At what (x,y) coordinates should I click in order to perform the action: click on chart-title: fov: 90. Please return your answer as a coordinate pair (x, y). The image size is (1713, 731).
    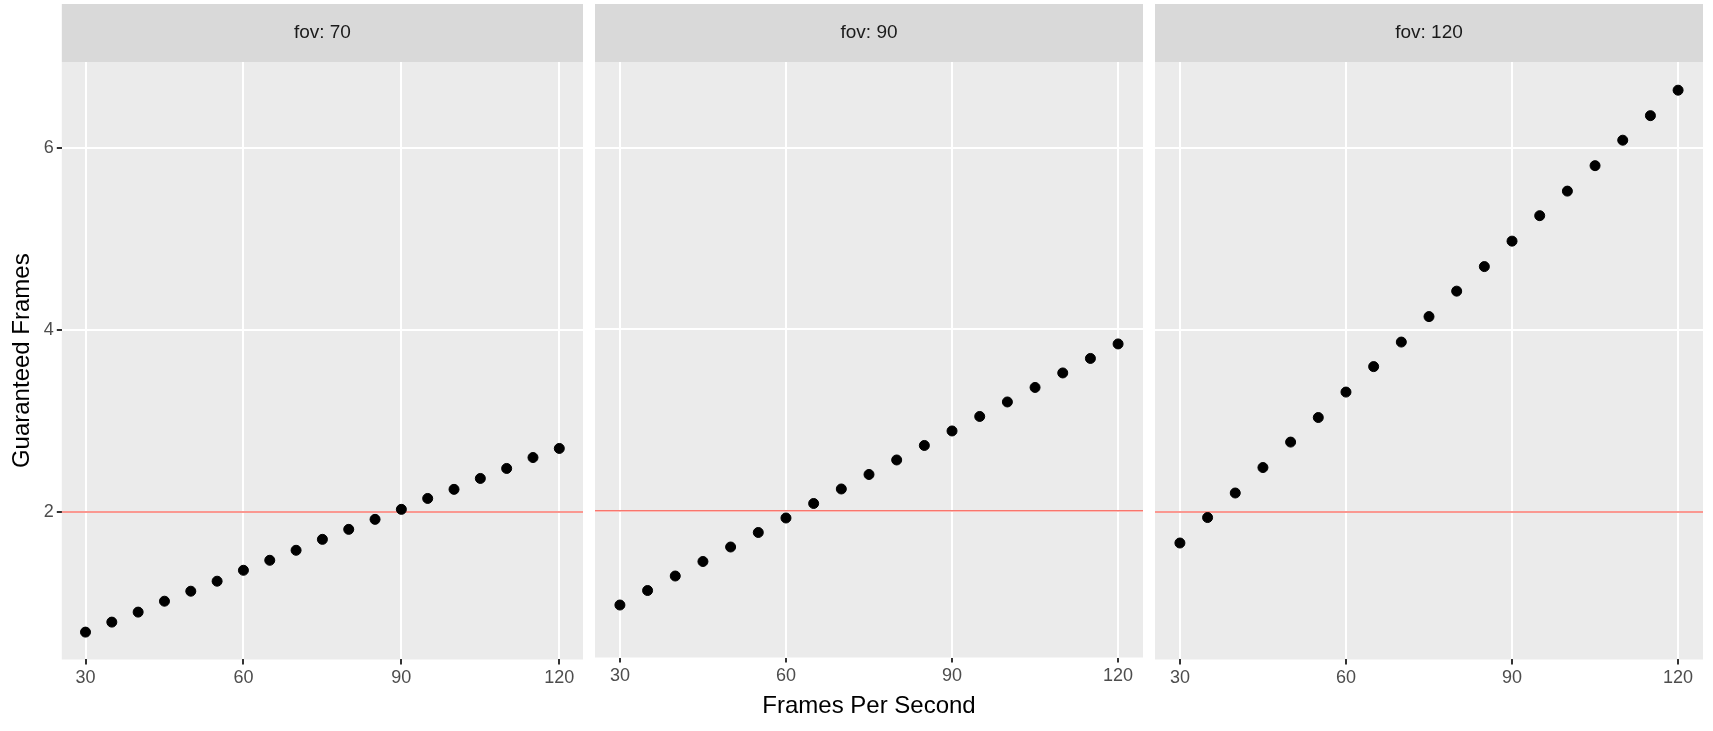
    Looking at the image, I should click on (869, 32).